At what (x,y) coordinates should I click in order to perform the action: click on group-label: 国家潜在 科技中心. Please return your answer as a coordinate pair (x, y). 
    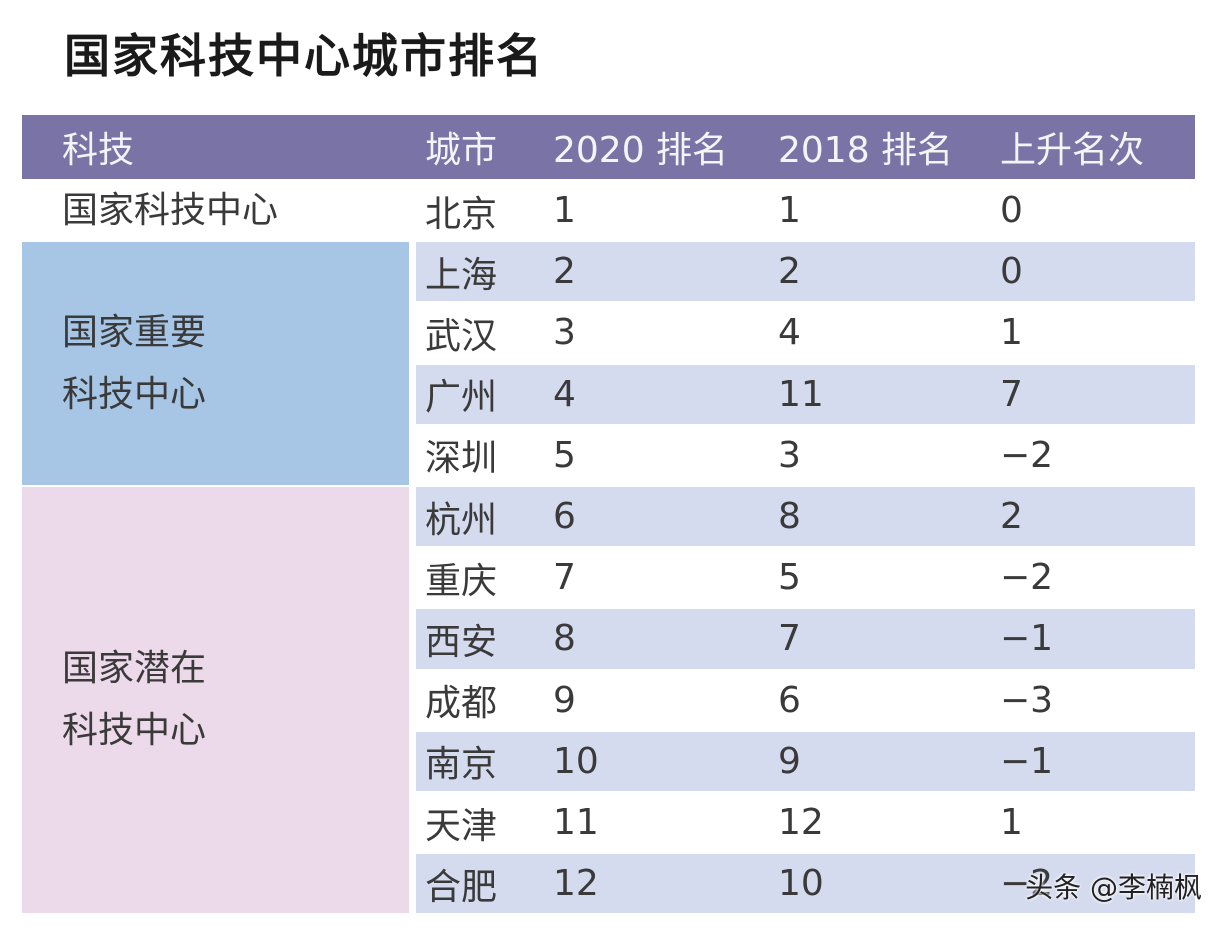
    Looking at the image, I should click on (215, 700).